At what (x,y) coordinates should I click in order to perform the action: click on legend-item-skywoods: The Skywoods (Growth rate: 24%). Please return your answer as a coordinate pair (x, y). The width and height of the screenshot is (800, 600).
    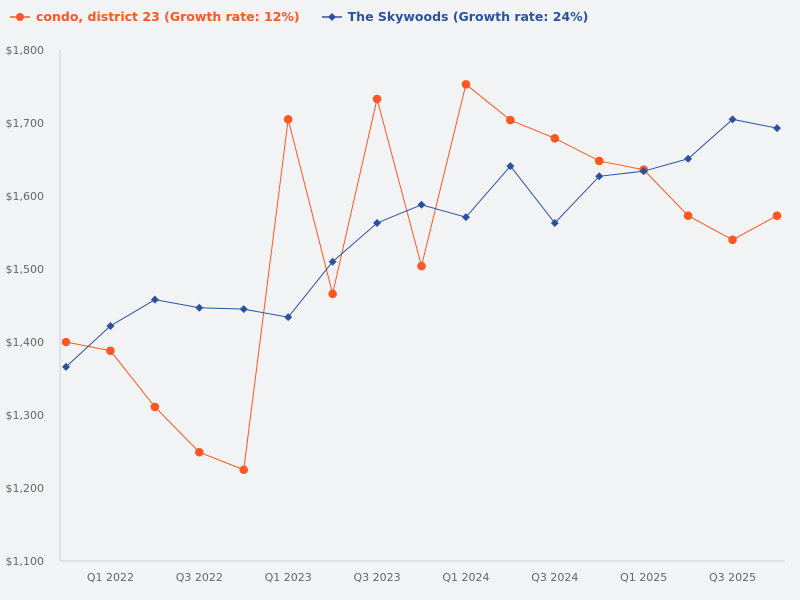
    Looking at the image, I should click on (455, 16).